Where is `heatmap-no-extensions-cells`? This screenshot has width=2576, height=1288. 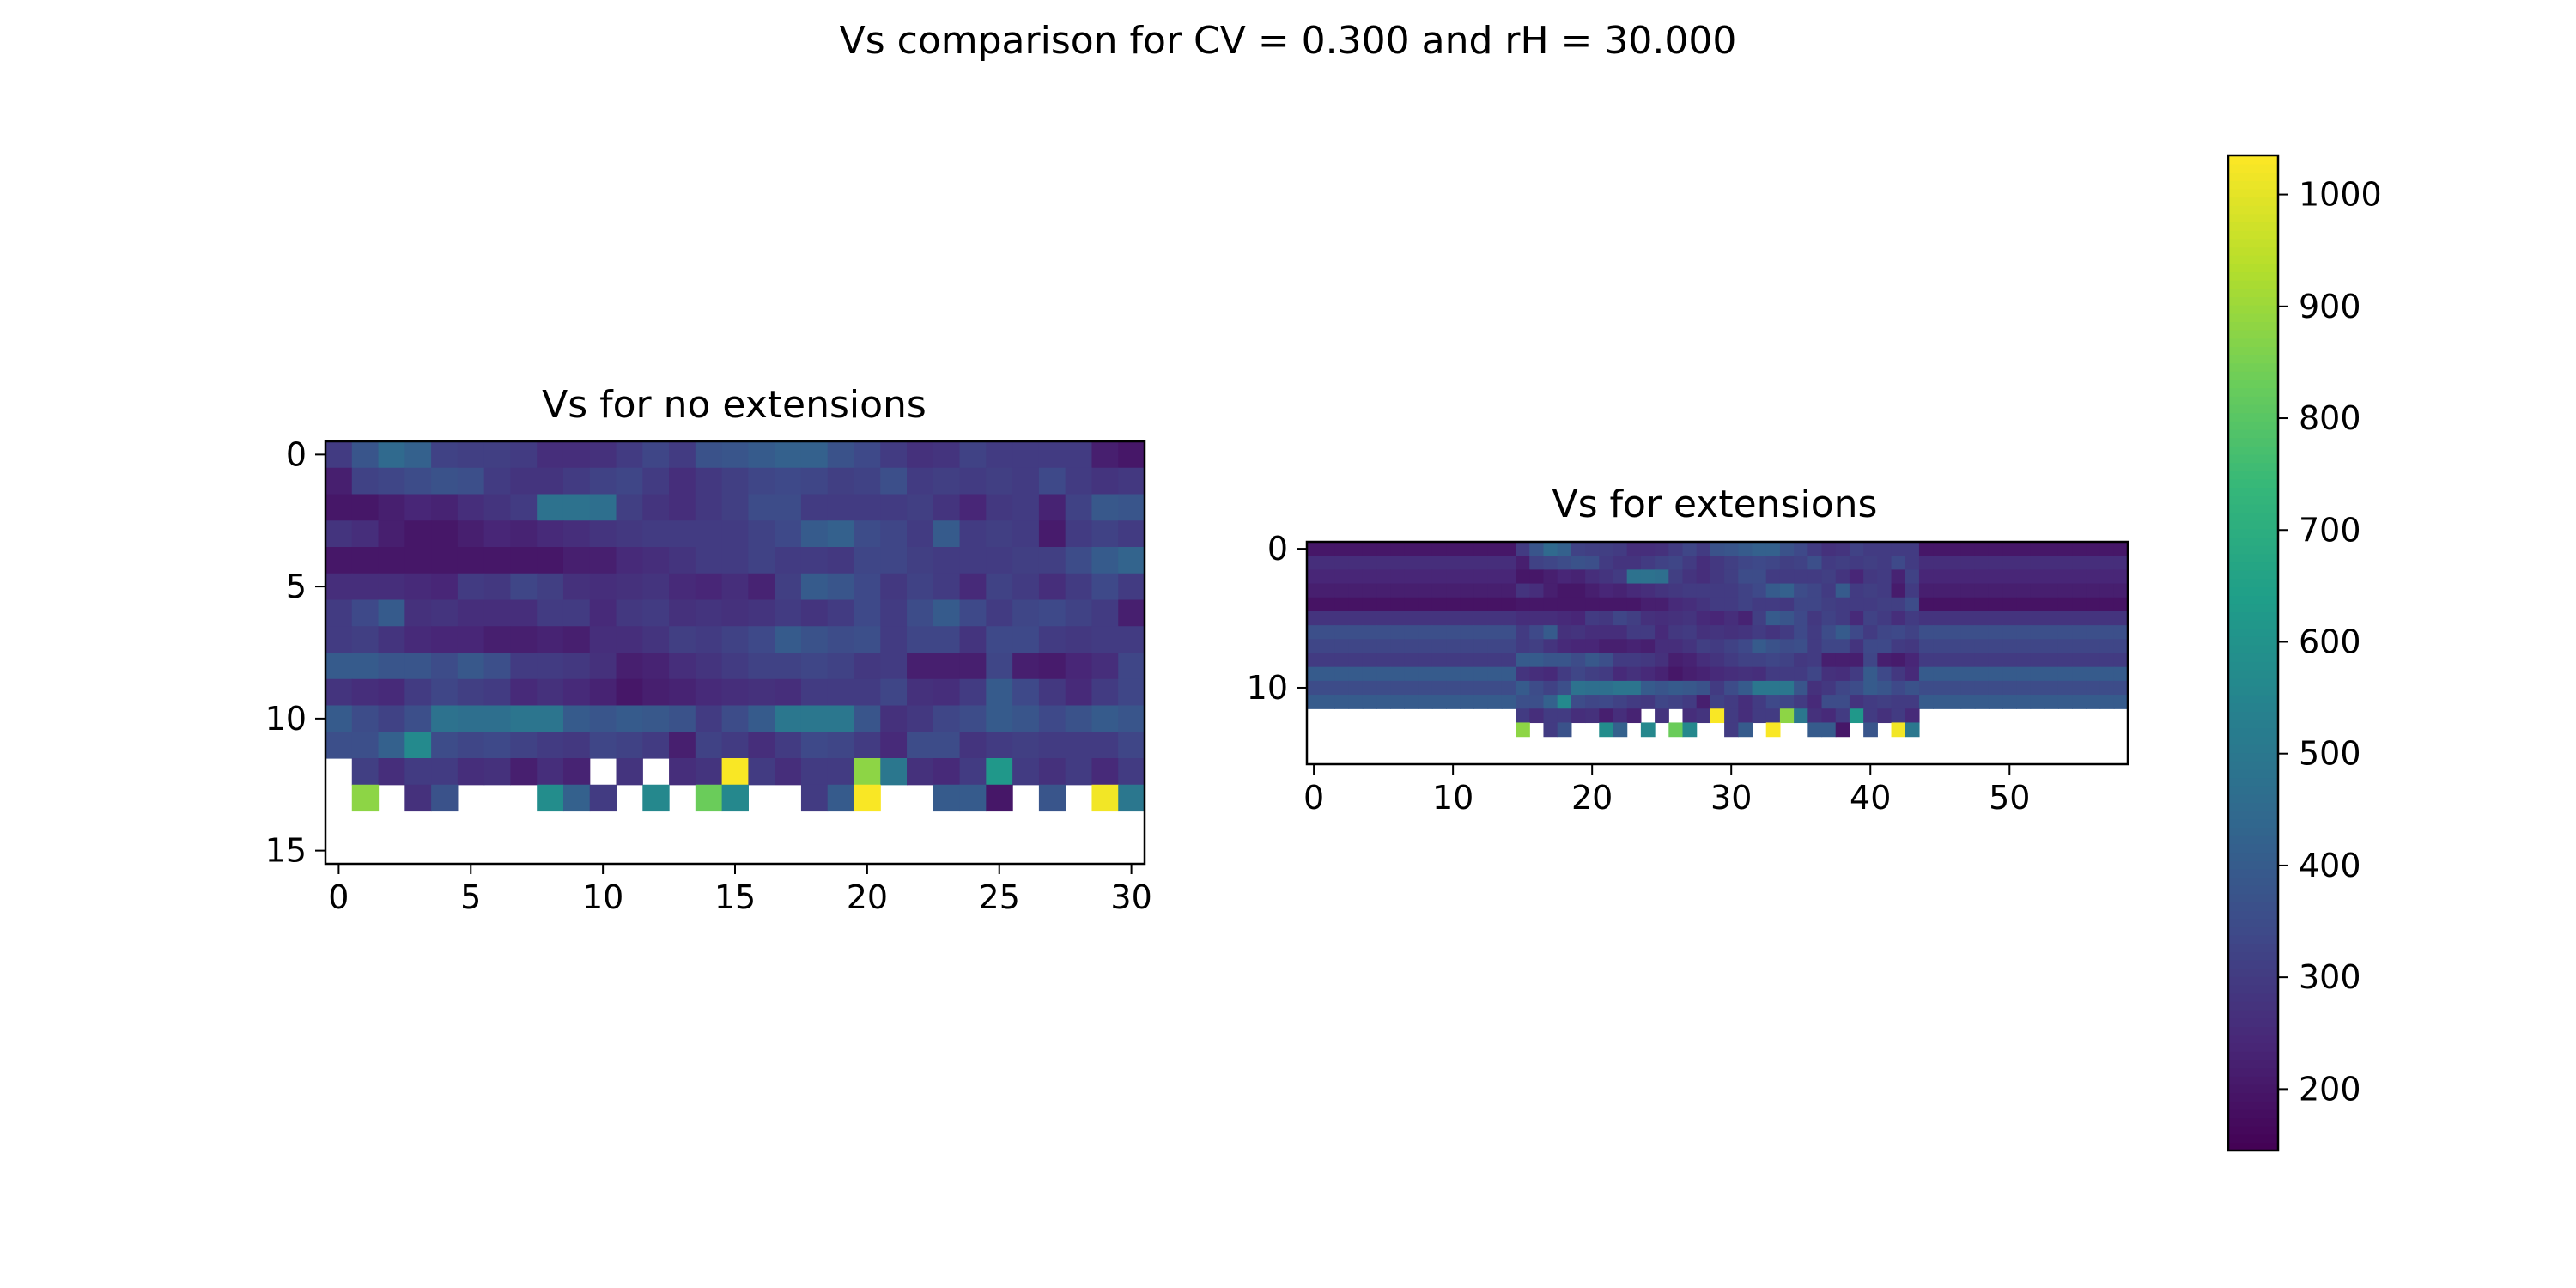 heatmap-no-extensions-cells is located at coordinates (735, 627).